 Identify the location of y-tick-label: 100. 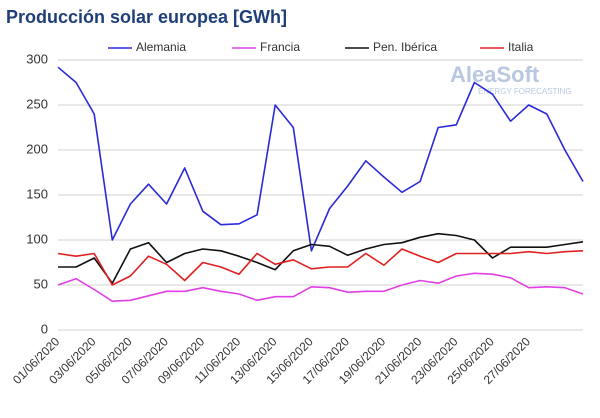
(37, 238).